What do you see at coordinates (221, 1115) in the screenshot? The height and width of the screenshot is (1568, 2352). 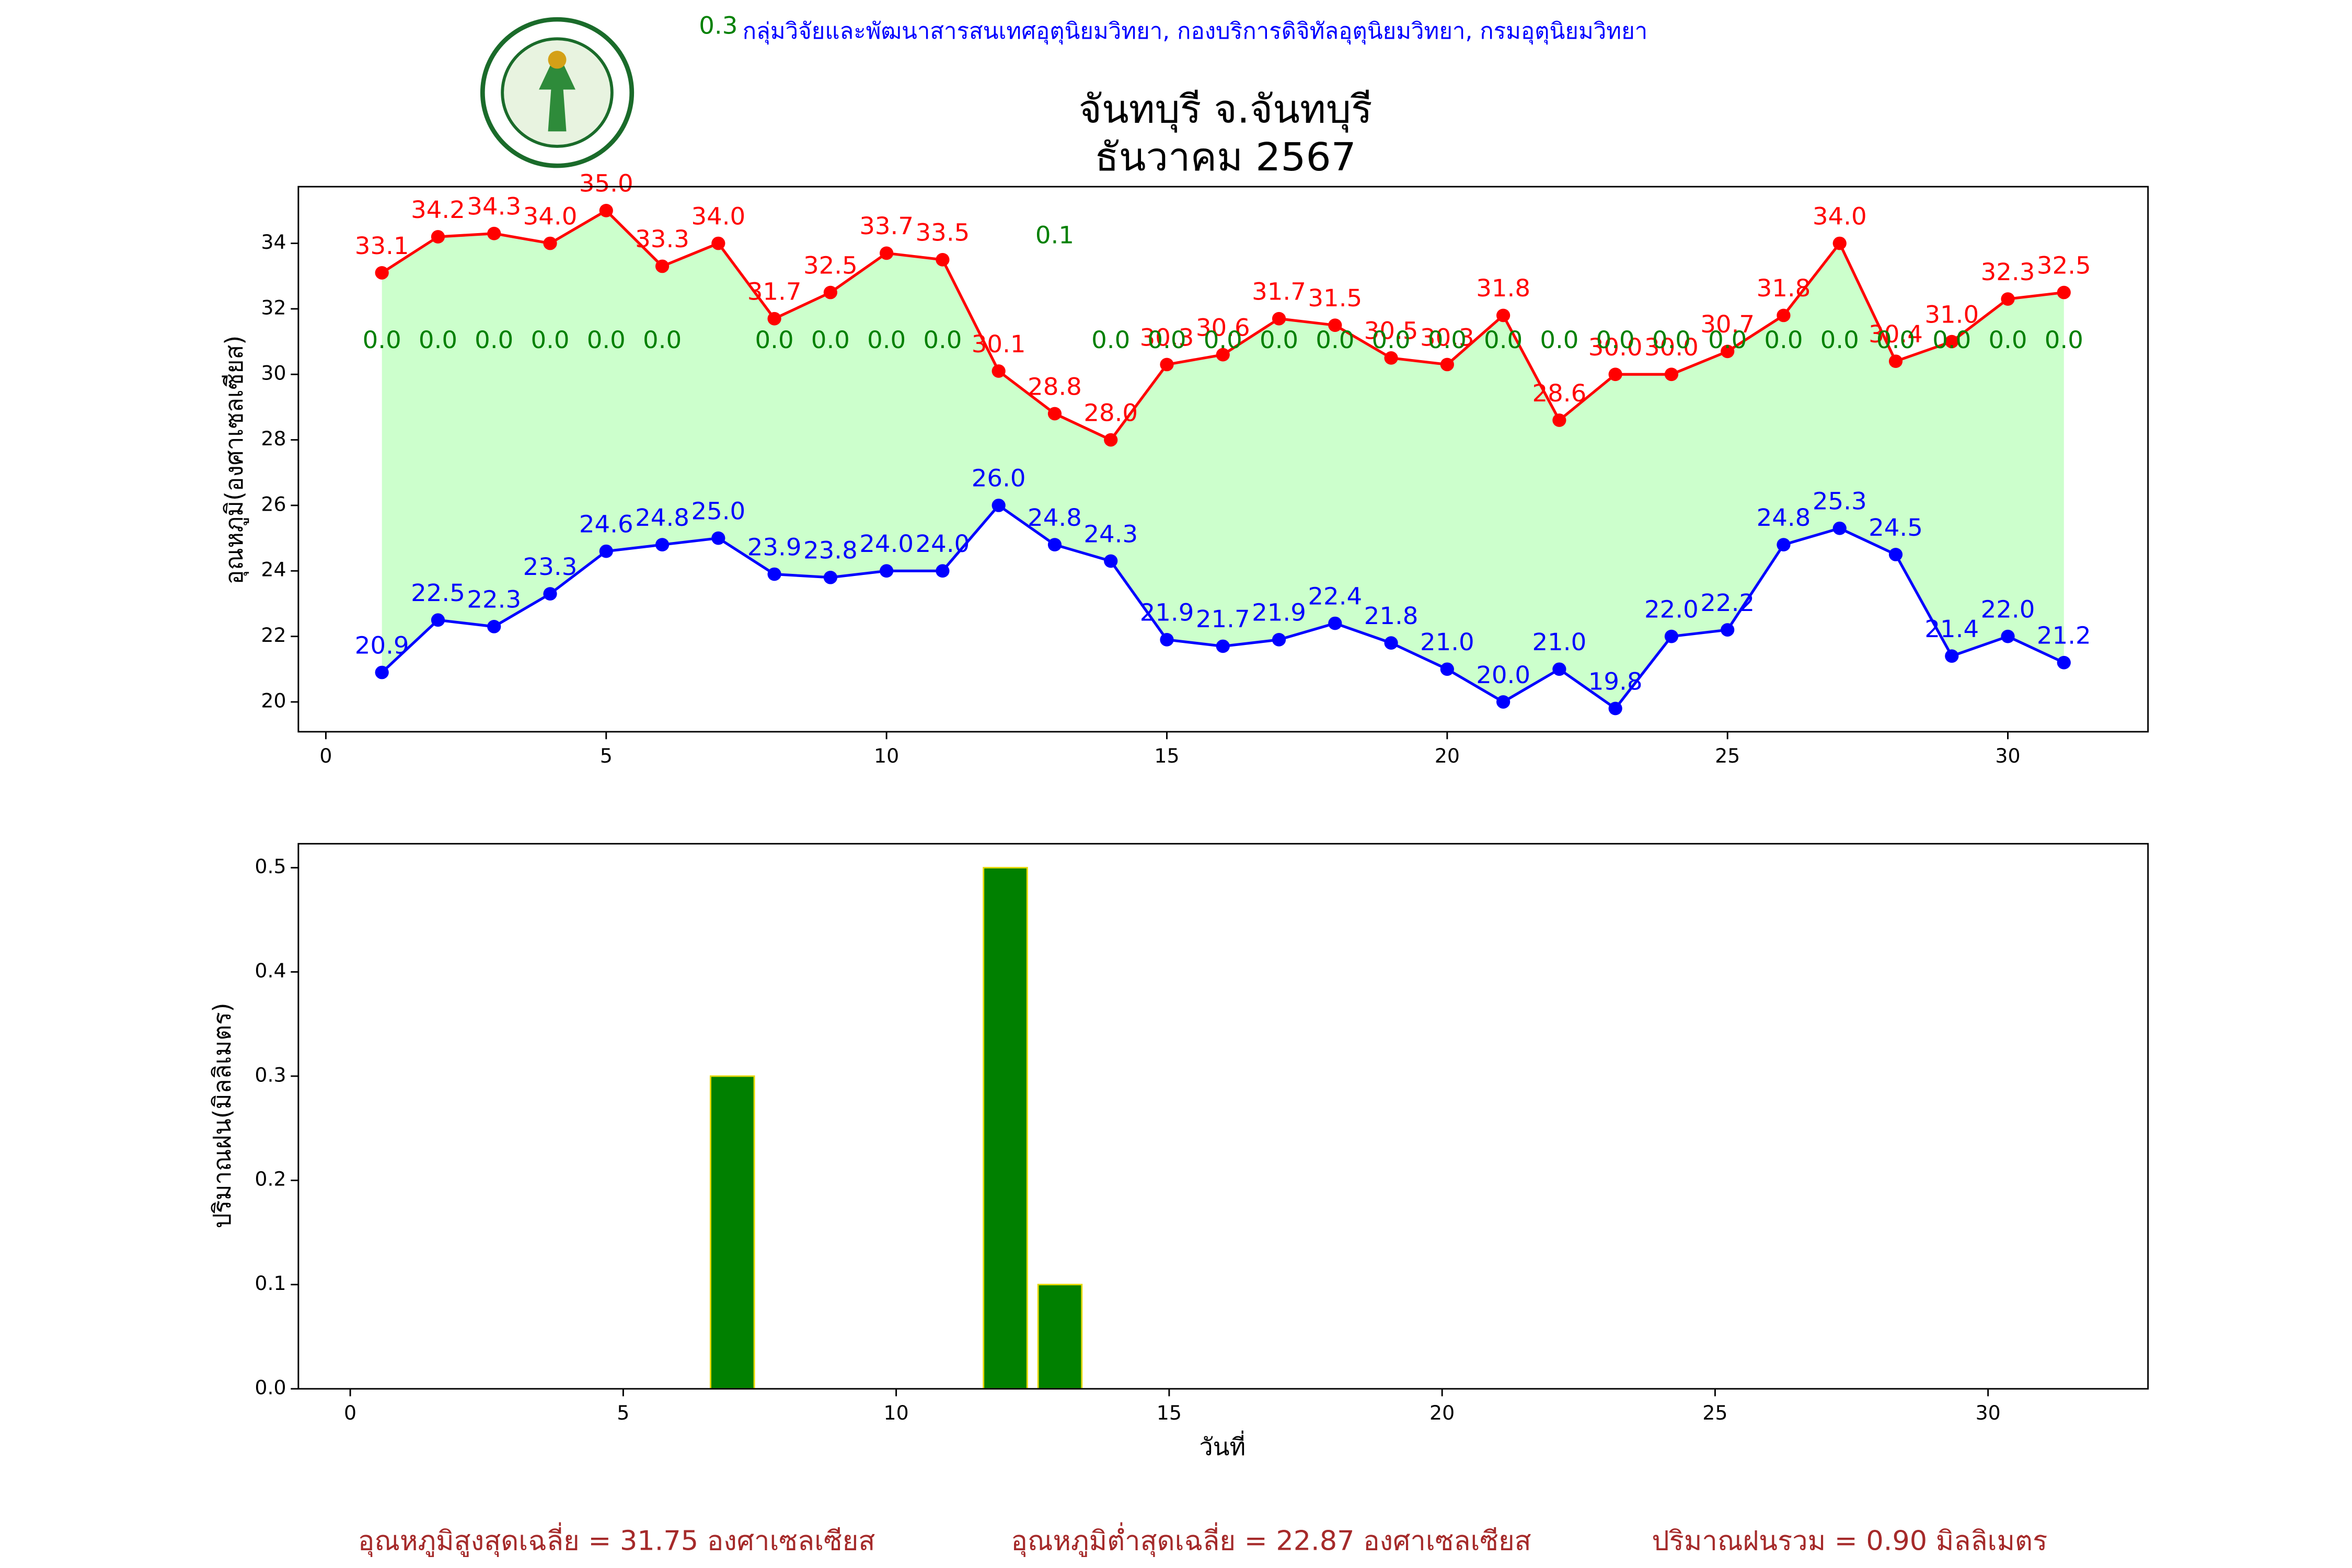 I see `y-axis-label: ปริมาณฝน(มิลลิเมตร)` at bounding box center [221, 1115].